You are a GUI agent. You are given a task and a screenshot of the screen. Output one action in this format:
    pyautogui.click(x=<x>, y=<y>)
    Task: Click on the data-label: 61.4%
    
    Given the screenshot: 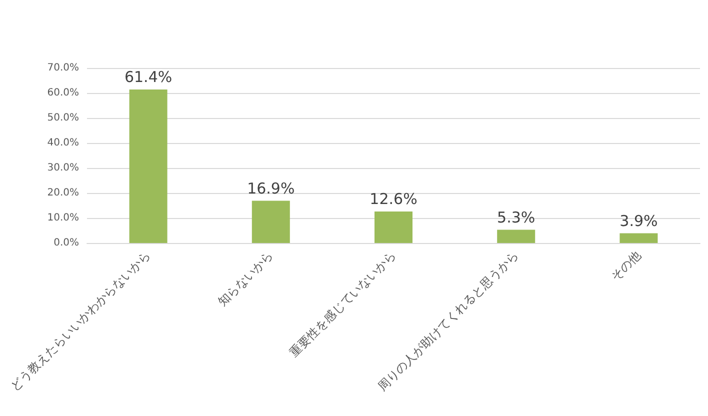 What is the action you would take?
    pyautogui.click(x=148, y=77)
    